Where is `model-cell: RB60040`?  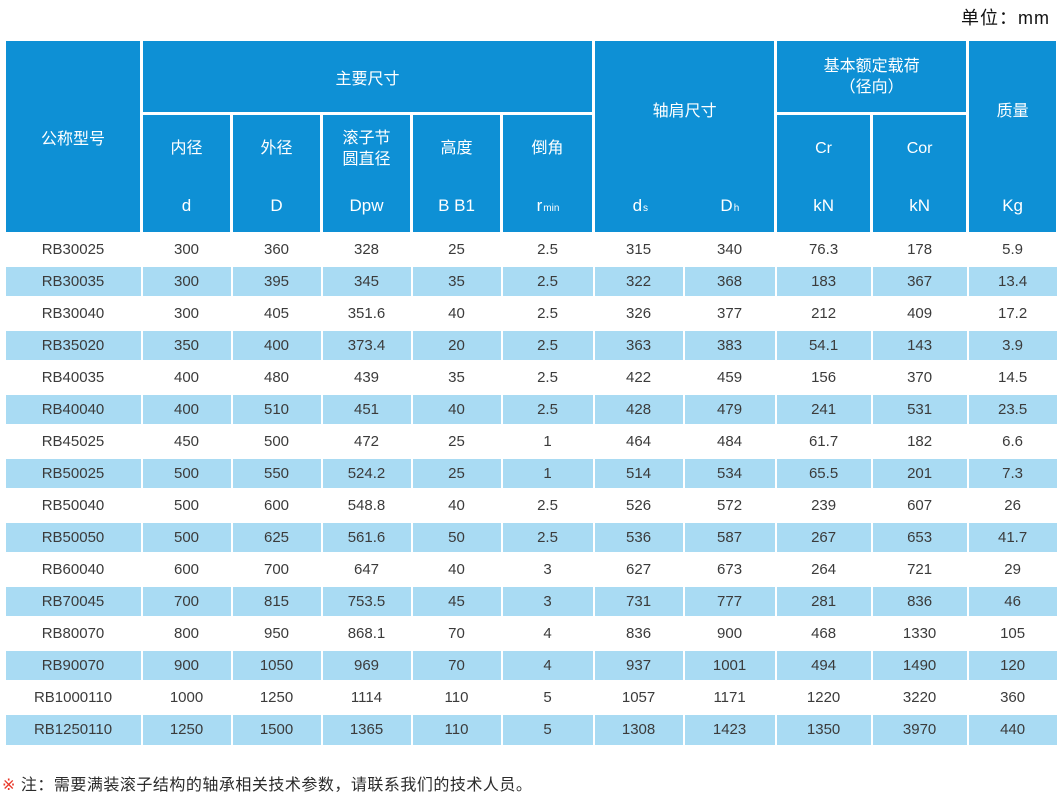
model-cell: RB60040 is located at coordinates (73, 569).